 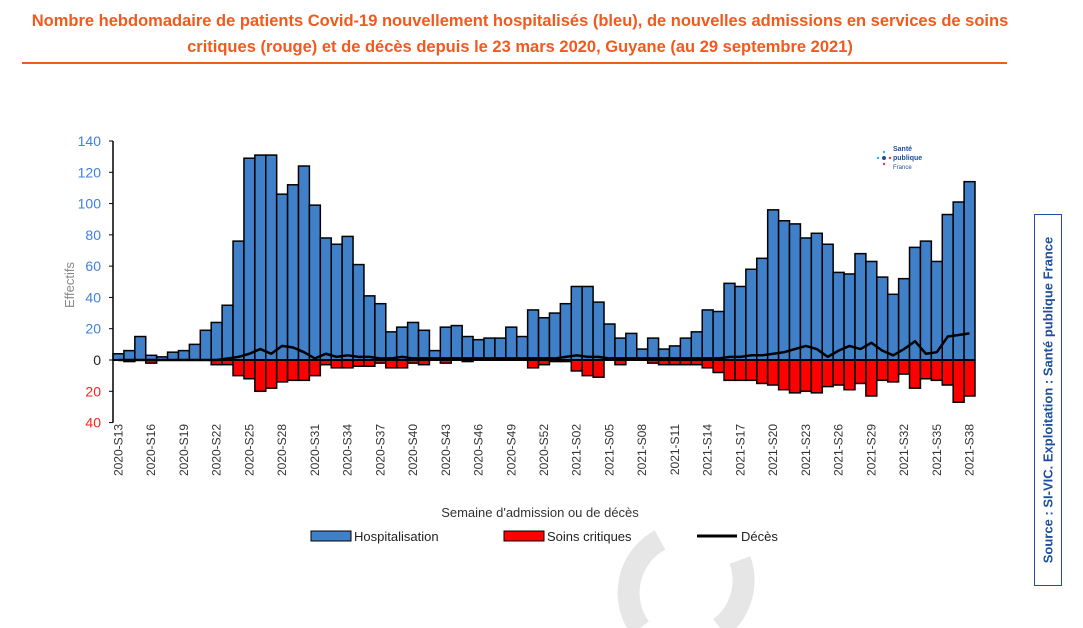 What do you see at coordinates (544, 450) in the screenshot?
I see `x-tick-label: 2020-S52` at bounding box center [544, 450].